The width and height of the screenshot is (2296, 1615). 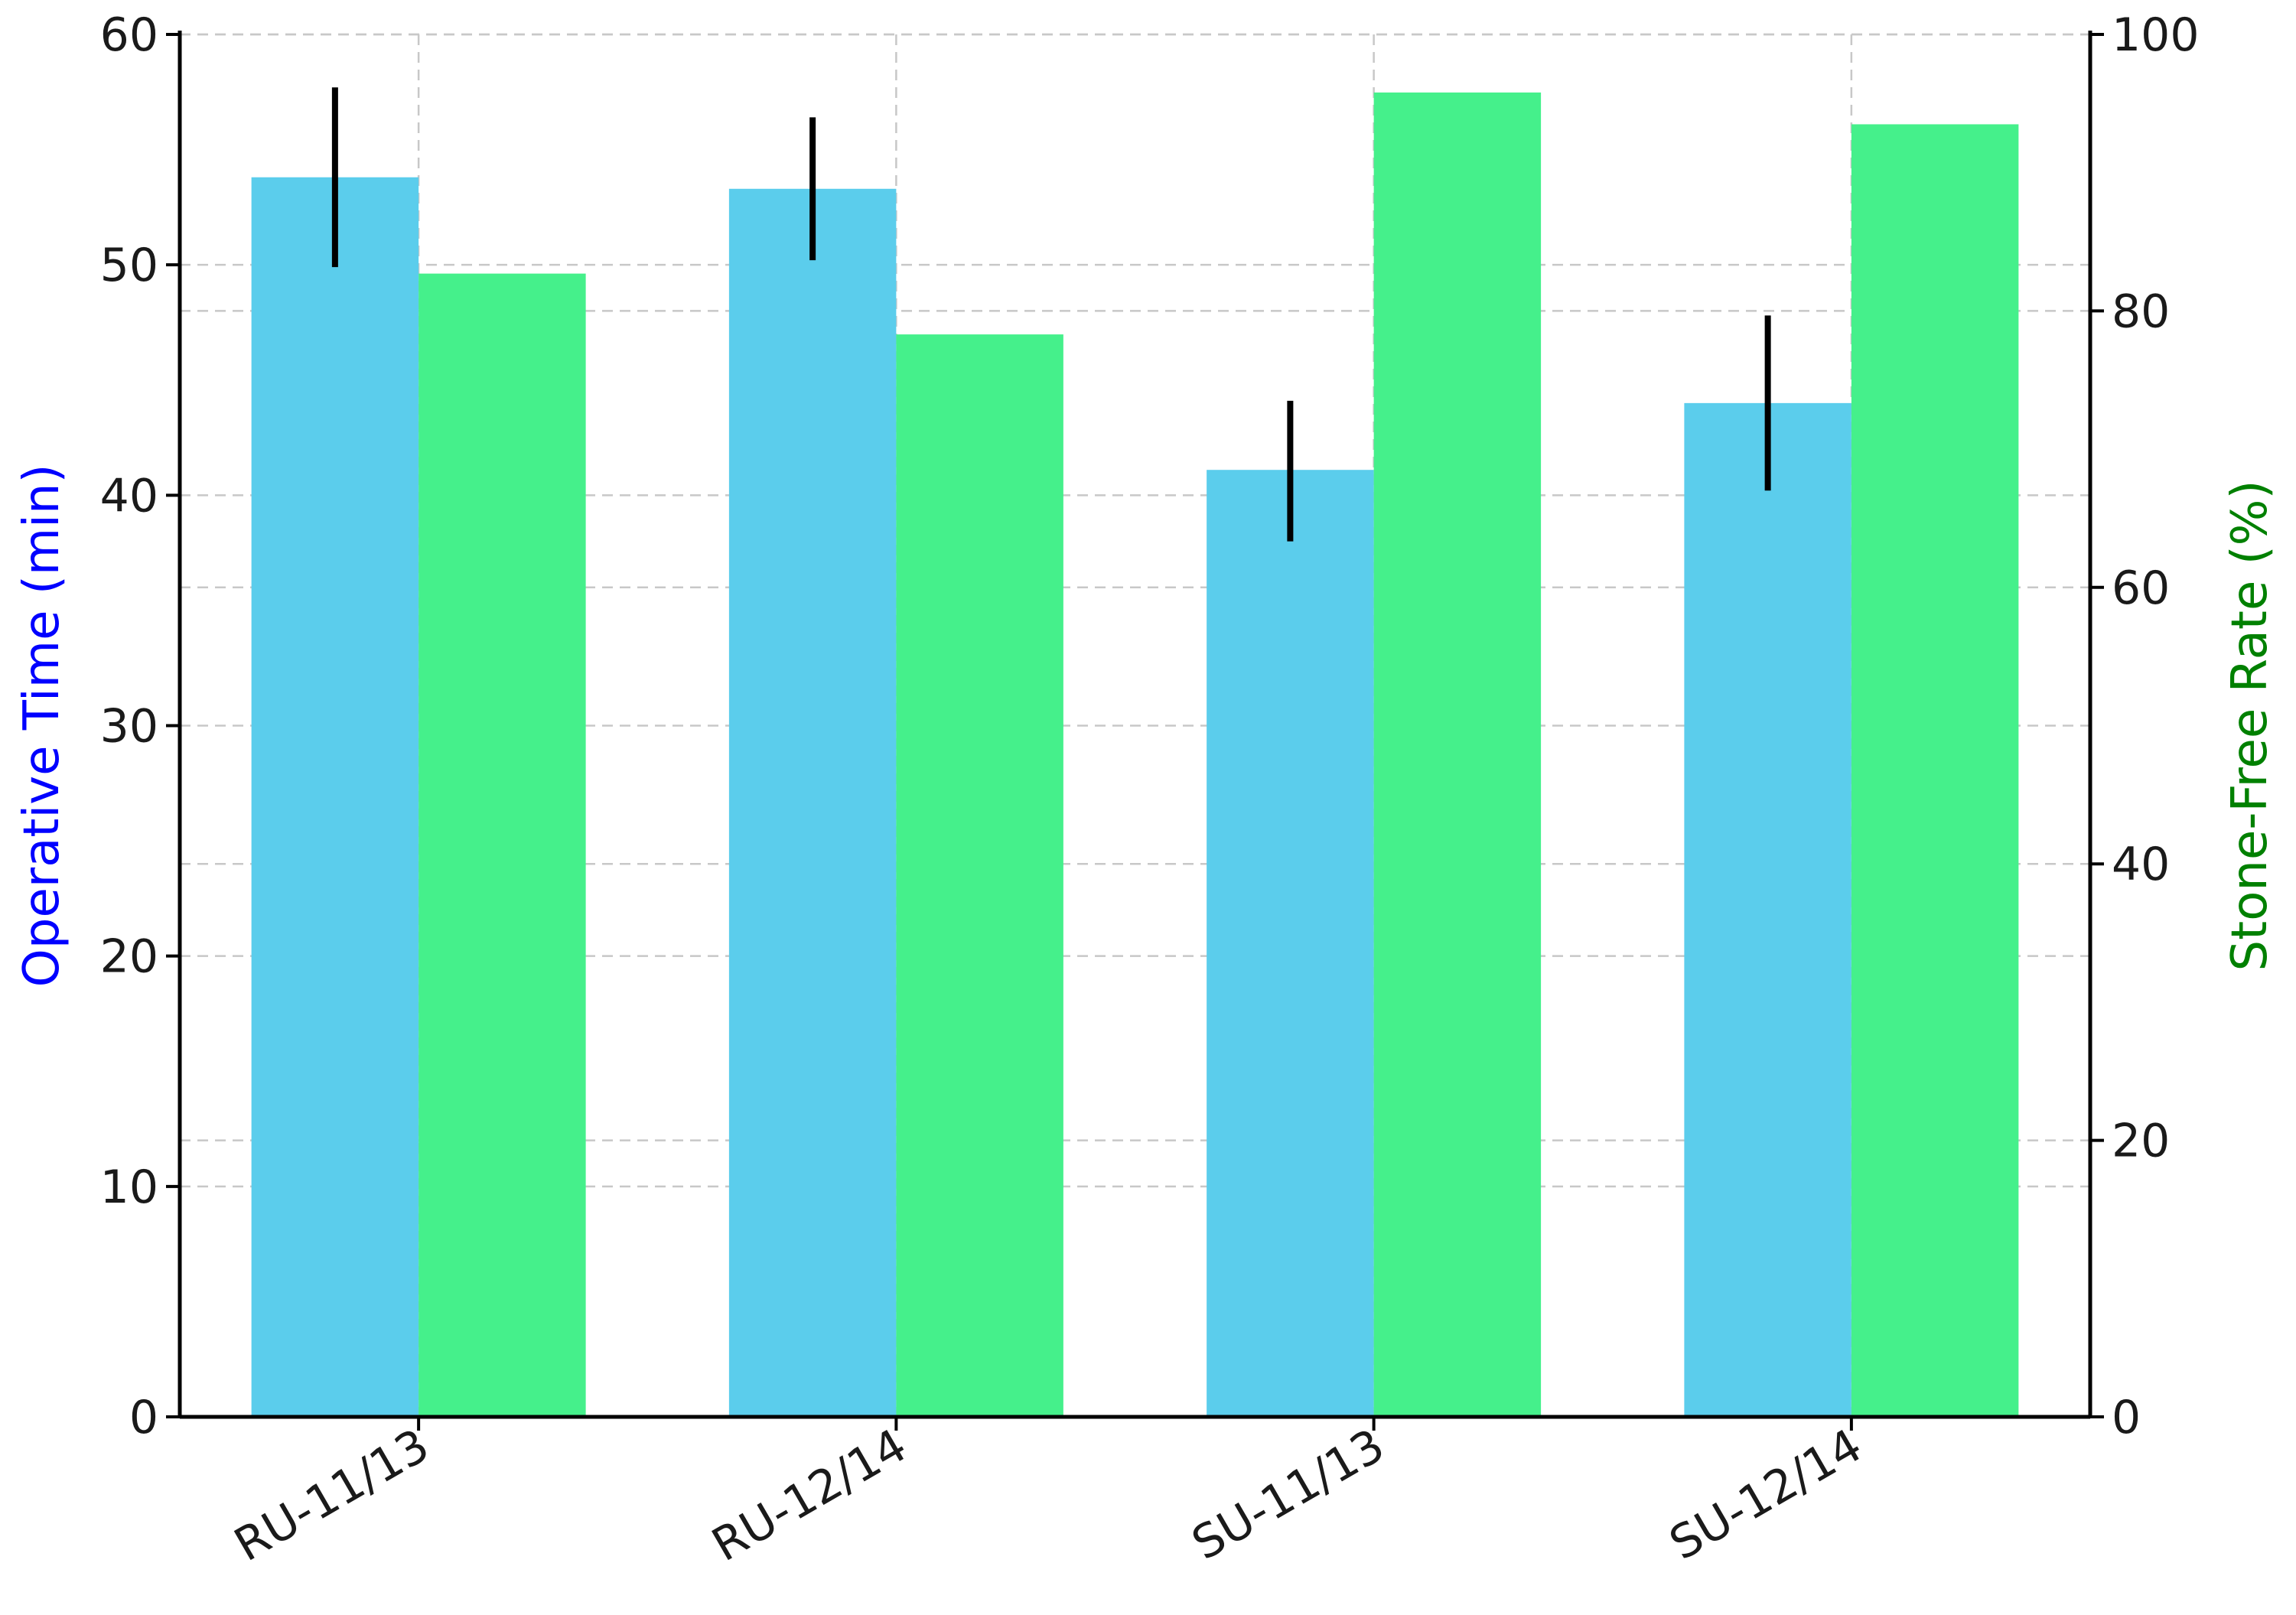 What do you see at coordinates (129, 957) in the screenshot?
I see `left-tick-label: 20` at bounding box center [129, 957].